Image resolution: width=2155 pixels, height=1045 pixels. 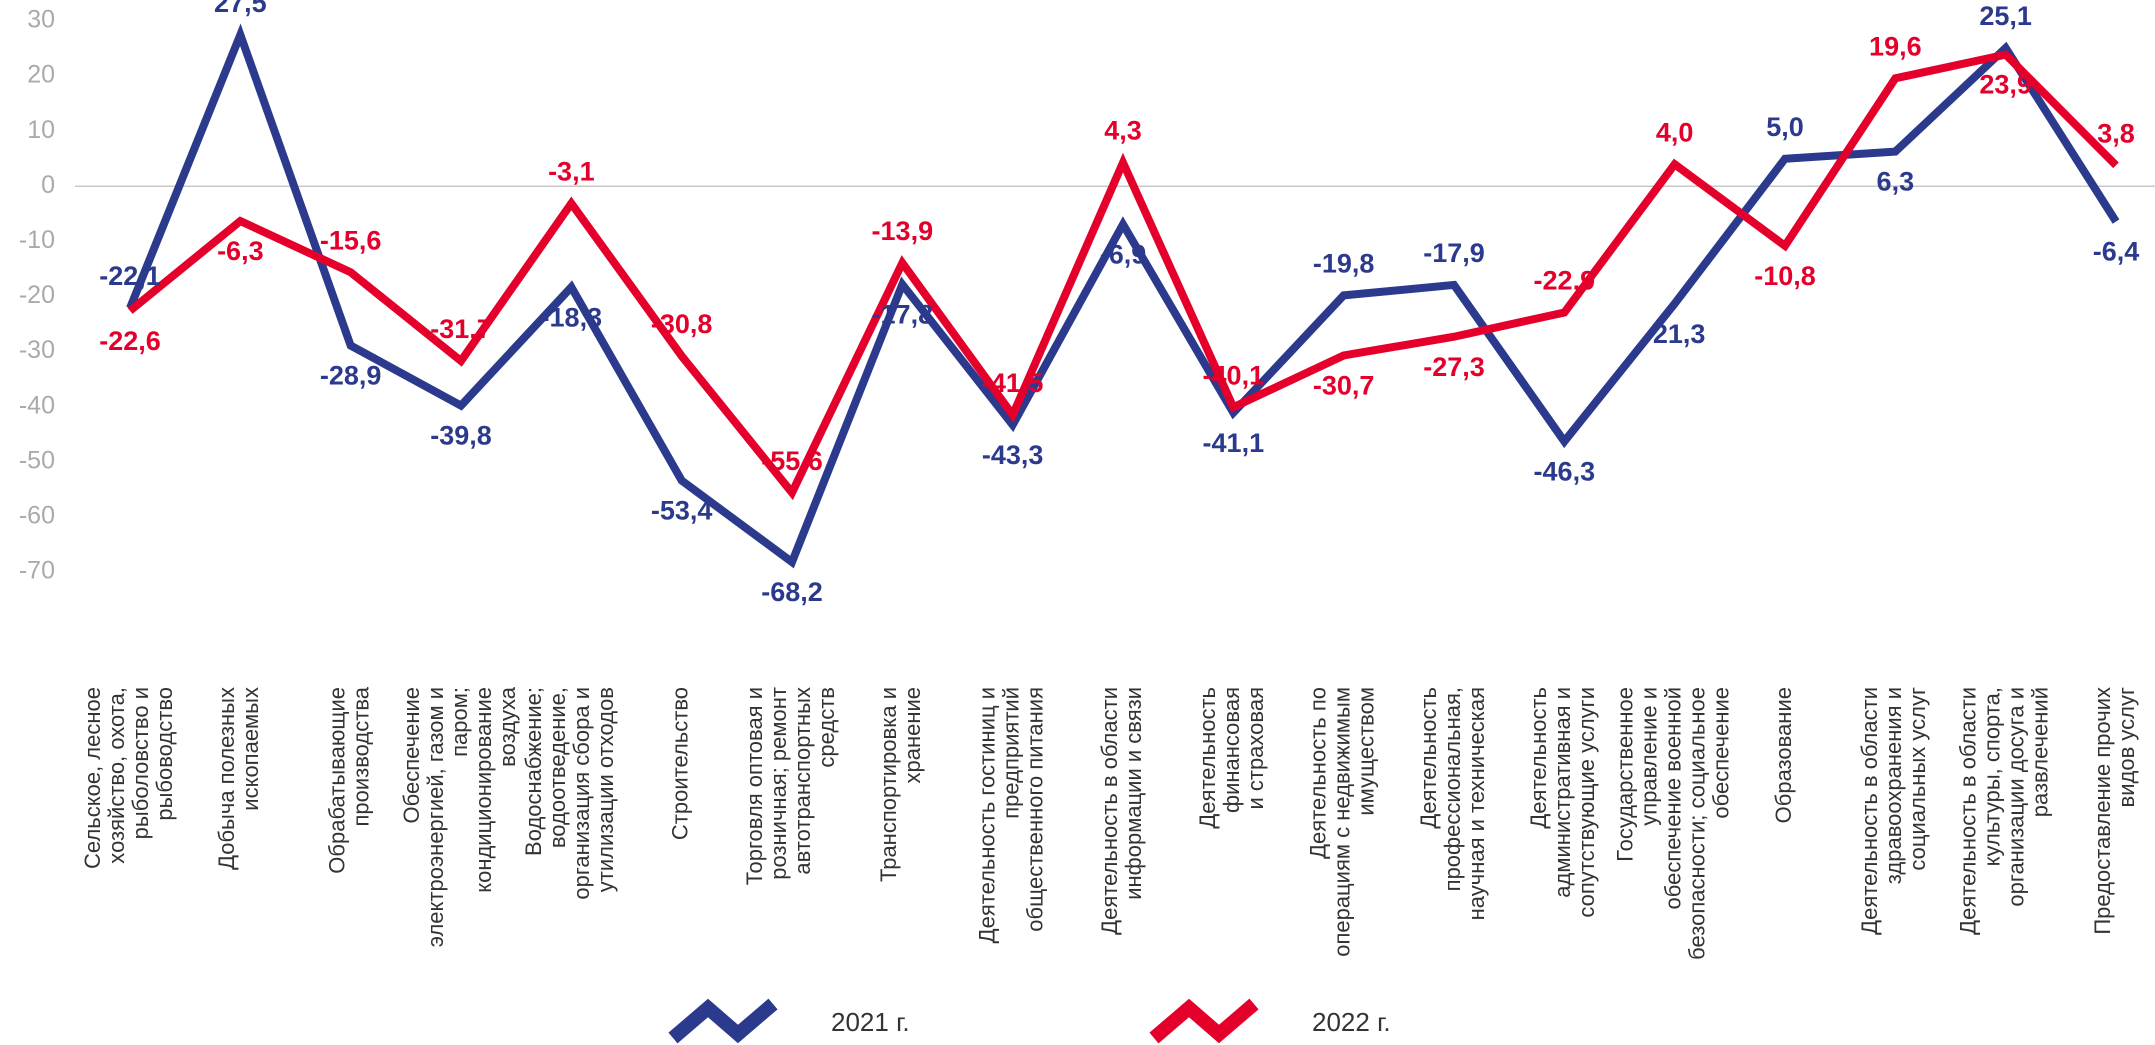 I want to click on x-tick-label: Обеспечение, so click(x=411, y=755).